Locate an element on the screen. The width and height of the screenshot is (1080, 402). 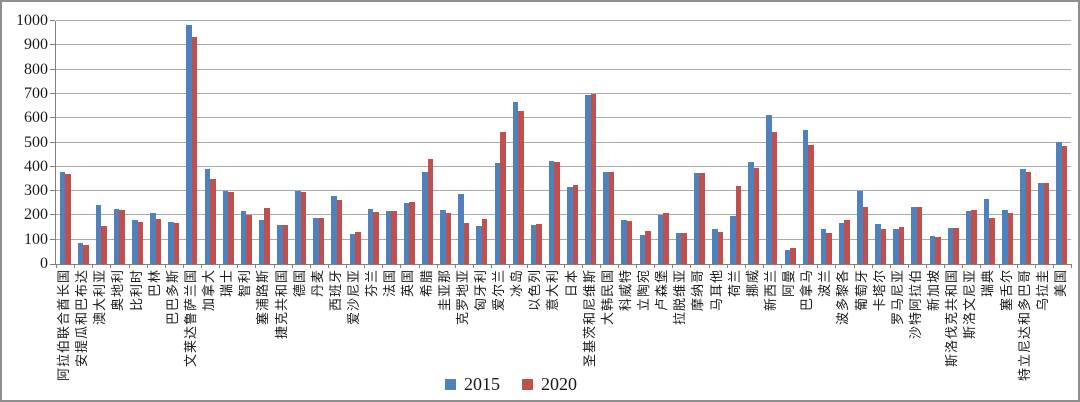
x-axis-label: 波兰 is located at coordinates (825, 283).